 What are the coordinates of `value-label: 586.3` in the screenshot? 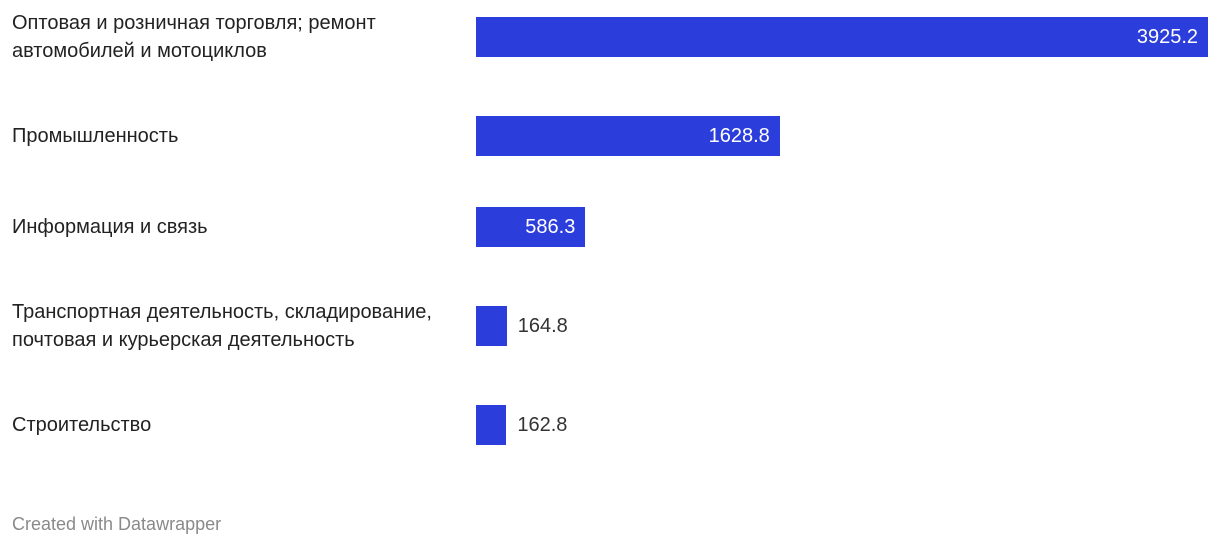 It's located at (550, 227).